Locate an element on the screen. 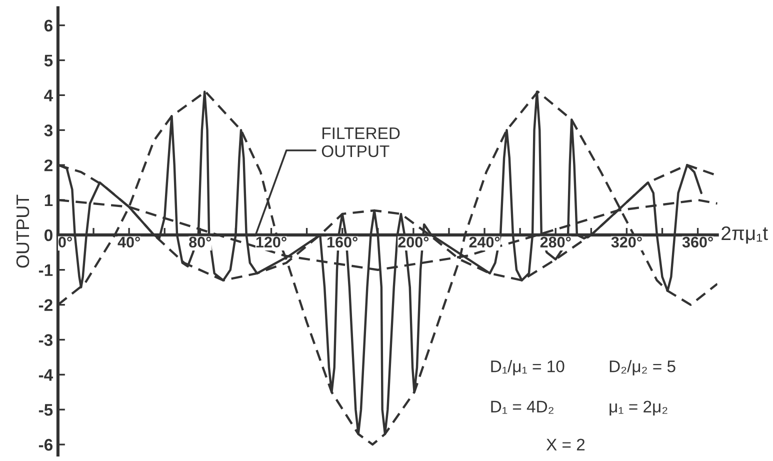 The width and height of the screenshot is (773, 461). annotation: X = 2 is located at coordinates (565, 444).